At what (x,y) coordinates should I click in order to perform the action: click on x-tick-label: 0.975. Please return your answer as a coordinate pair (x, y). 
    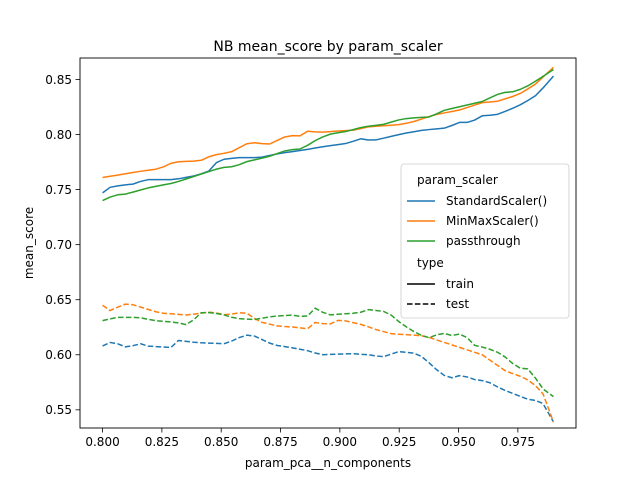
    Looking at the image, I should click on (518, 442).